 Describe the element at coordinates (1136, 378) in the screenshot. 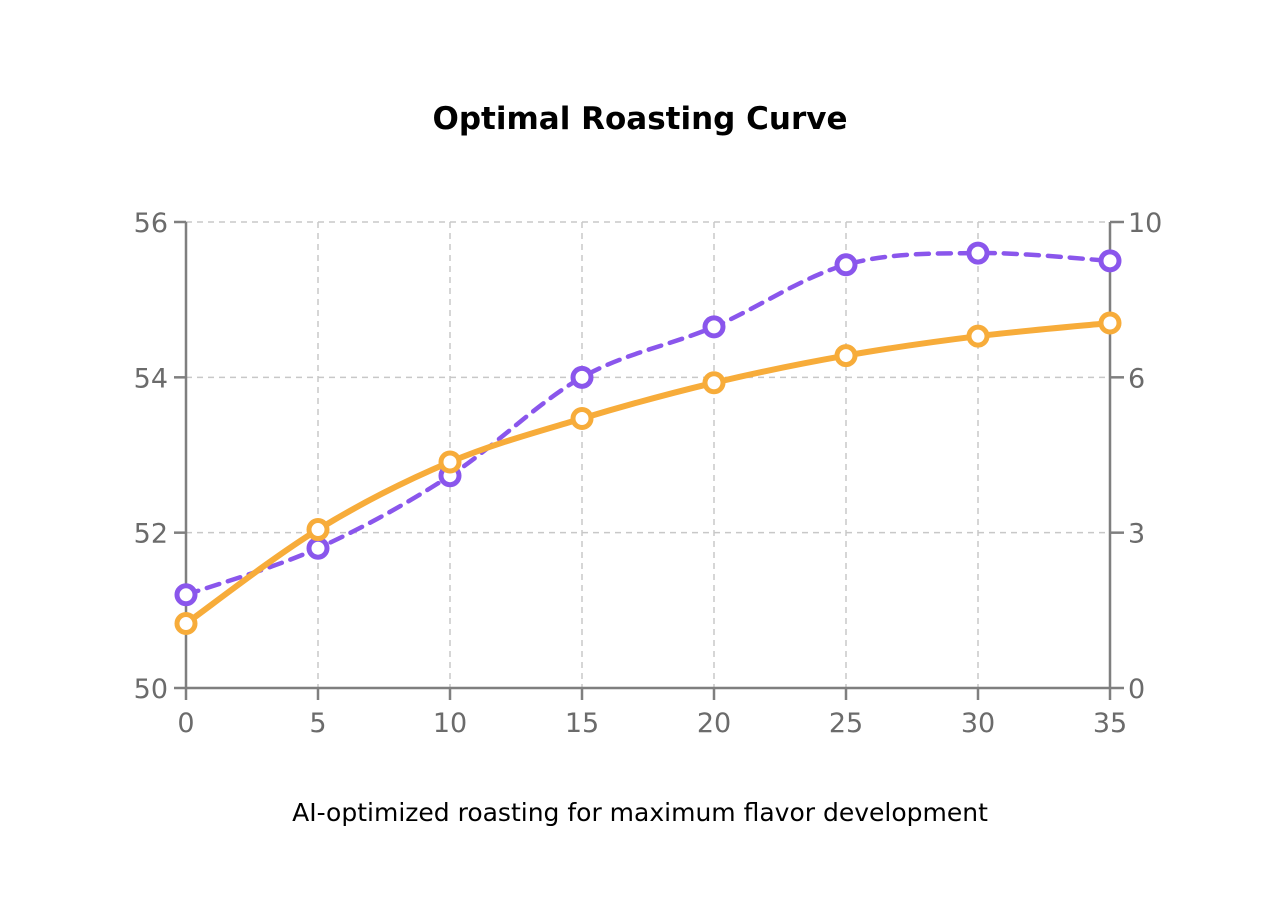

I see `y-right-tick-label: 6` at that location.